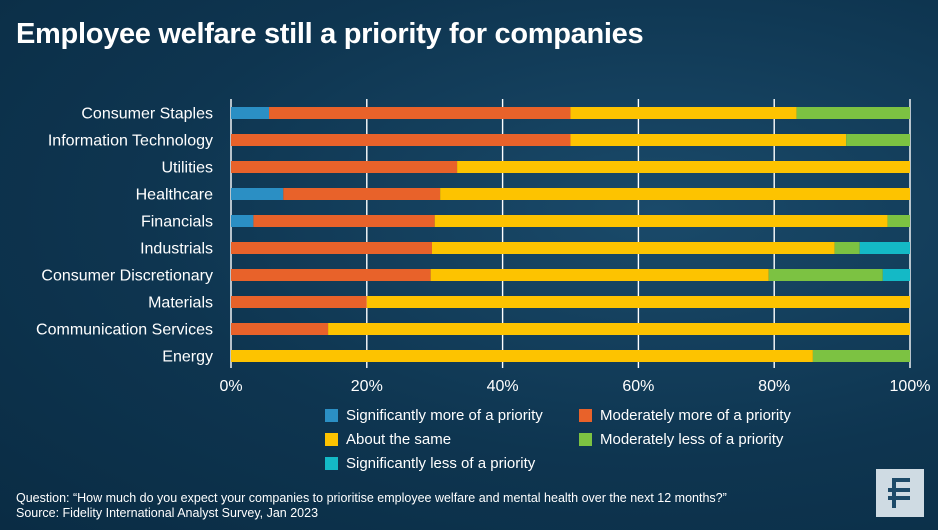 This screenshot has height=530, width=938. I want to click on x-tick-label: 60%, so click(638, 386).